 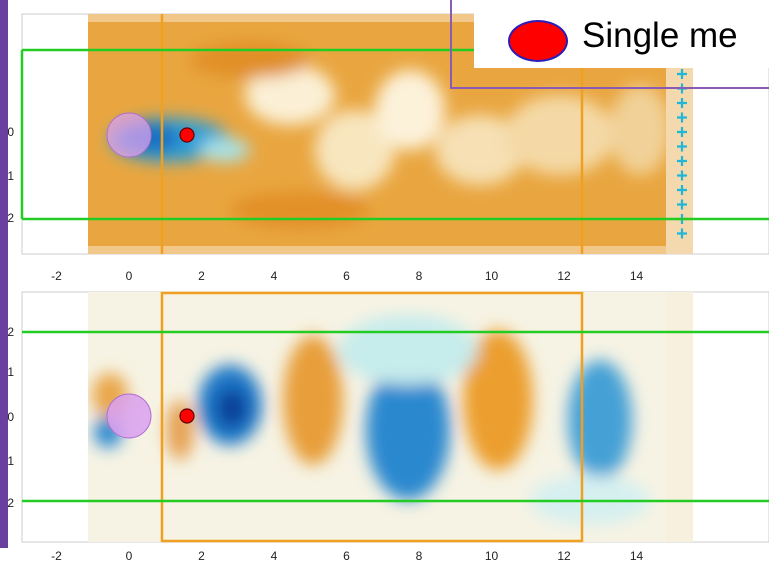 I want to click on legend-marker-icon, so click(x=538, y=41).